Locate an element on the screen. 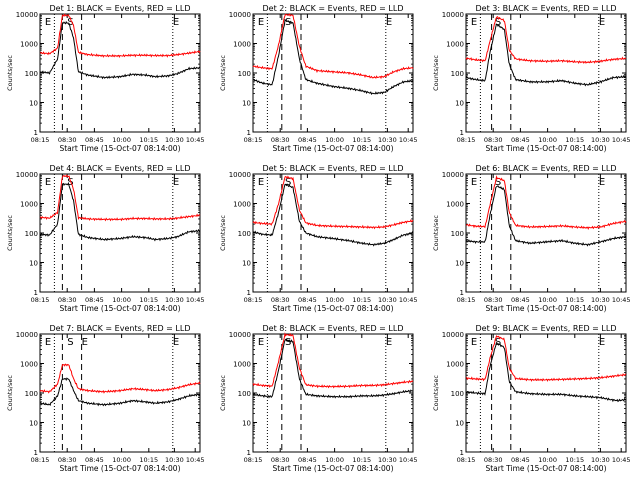 This screenshot has height=480, width=640. panel-title: Det 3: BLACK = Events, RED = LLD is located at coordinates (546, 8).